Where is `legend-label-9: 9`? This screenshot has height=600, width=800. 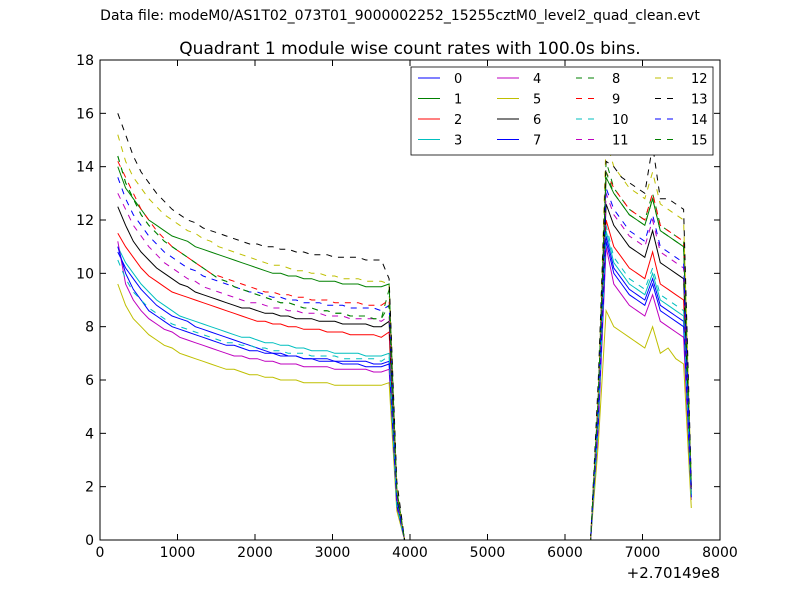 legend-label-9: 9 is located at coordinates (616, 100).